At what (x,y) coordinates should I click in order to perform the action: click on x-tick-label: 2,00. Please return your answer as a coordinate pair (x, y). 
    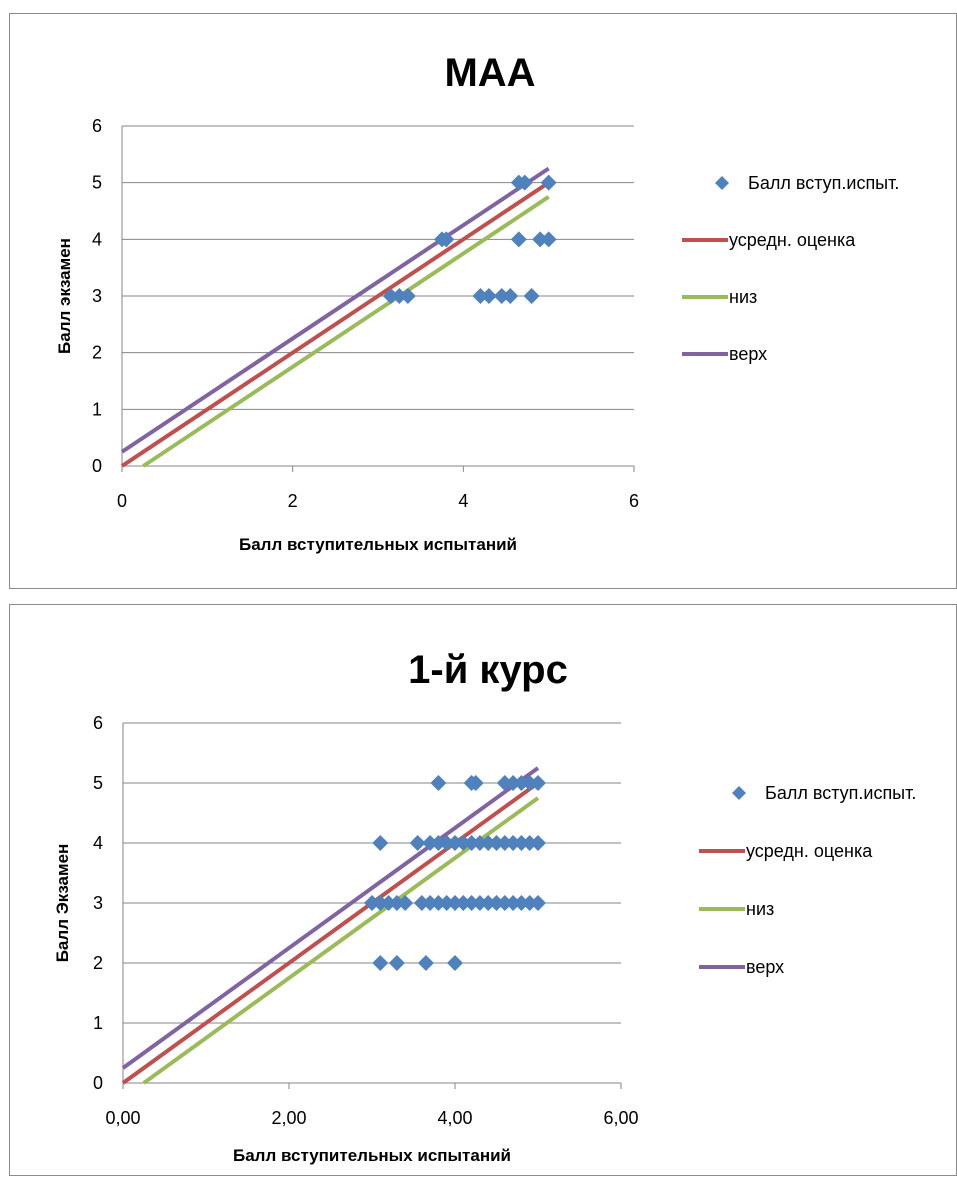
    Looking at the image, I should click on (288, 1118).